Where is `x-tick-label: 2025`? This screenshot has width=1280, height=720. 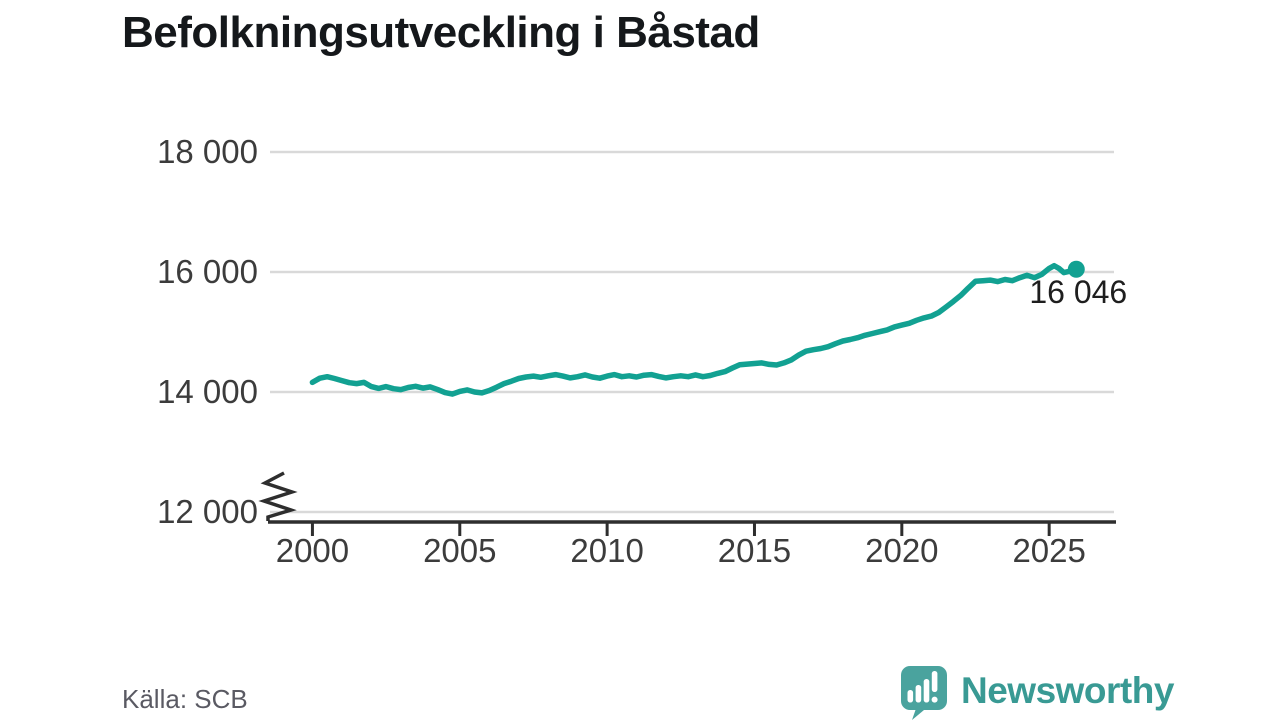 x-tick-label: 2025 is located at coordinates (1048, 550).